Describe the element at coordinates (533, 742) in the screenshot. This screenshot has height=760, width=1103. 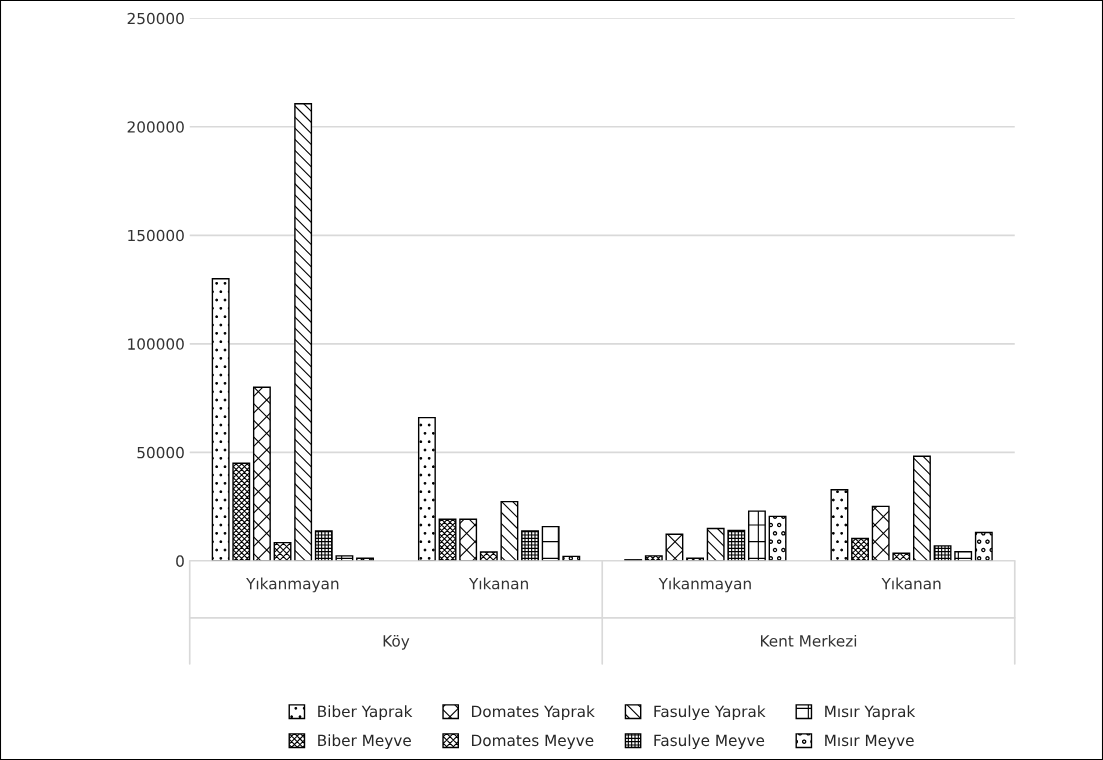
I see `legend-label: Domates Meyve` at that location.